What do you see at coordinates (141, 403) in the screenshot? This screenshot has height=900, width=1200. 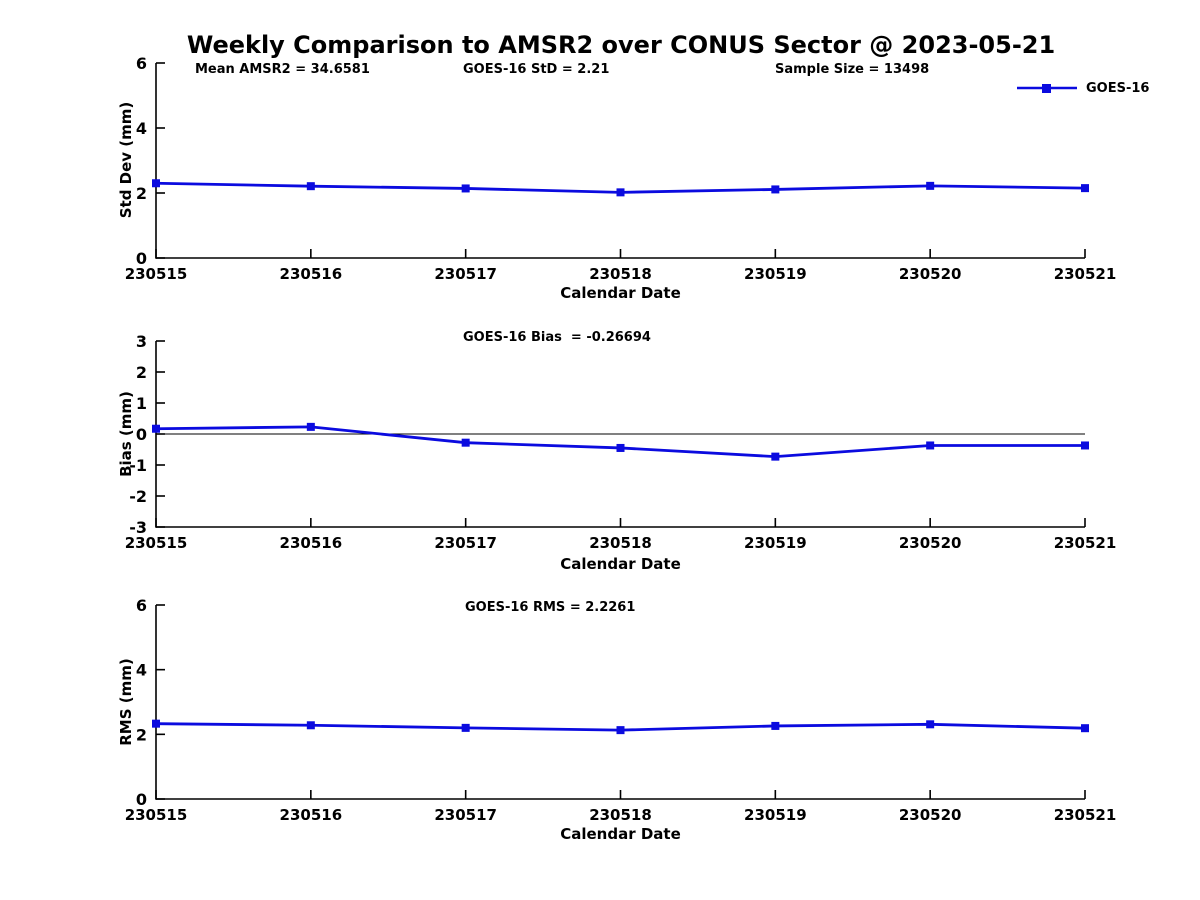 I see `y-tick-label: 1` at bounding box center [141, 403].